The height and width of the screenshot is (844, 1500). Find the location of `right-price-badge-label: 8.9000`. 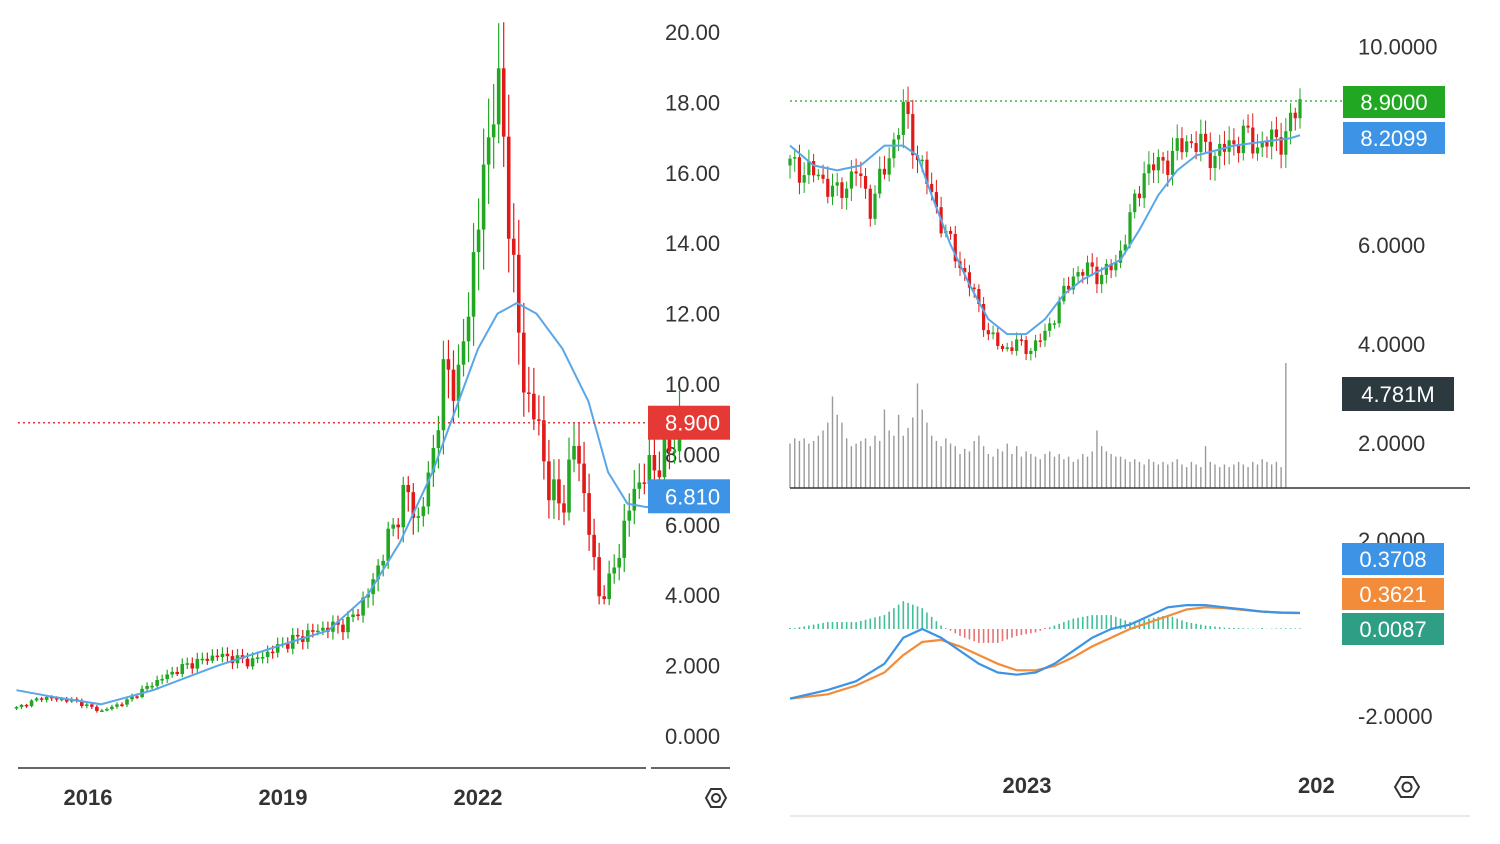

right-price-badge-label: 8.9000 is located at coordinates (1393, 102).